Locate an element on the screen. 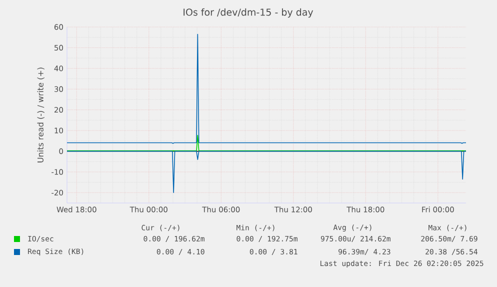 Image resolution: width=497 pixels, height=287 pixels. y-axis-title: Units read (-) / write (+) is located at coordinates (40, 115).